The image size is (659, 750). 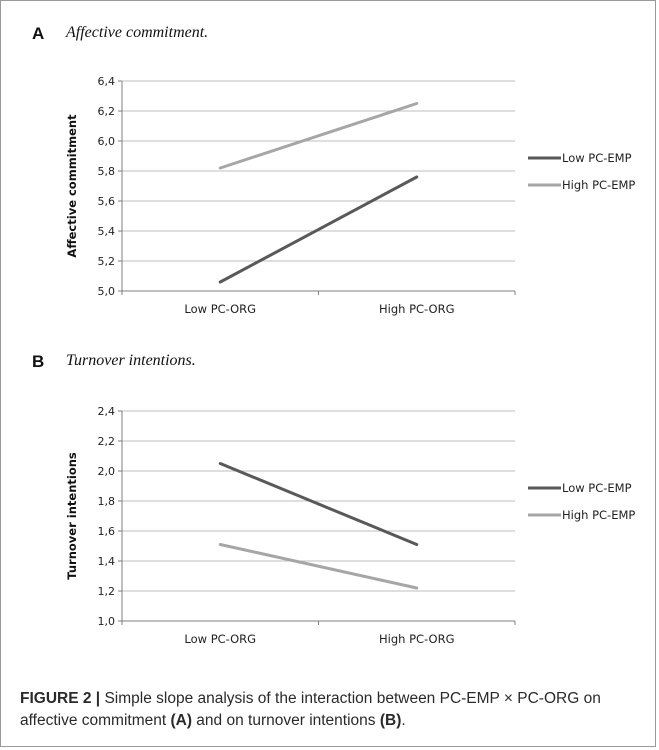 What do you see at coordinates (107, 501) in the screenshot?
I see `y-tick-label: 1,8` at bounding box center [107, 501].